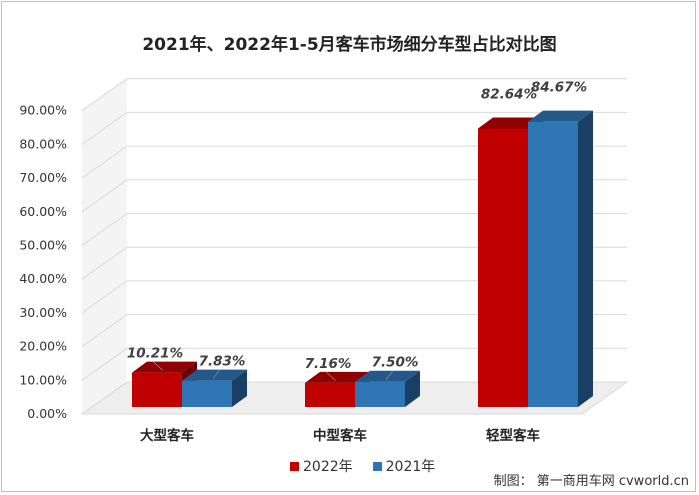  I want to click on chart-title: 2021年、2022年1-5月客车市场细分车型占比对比图, so click(349, 45).